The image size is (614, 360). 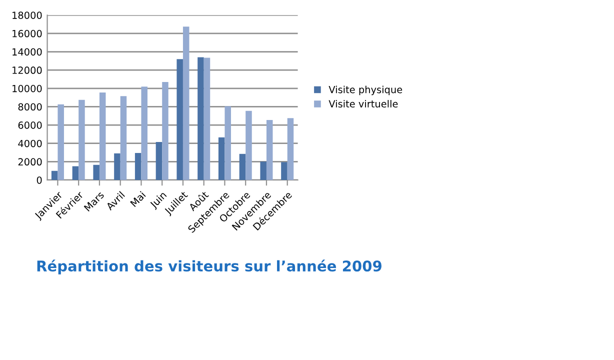 I want to click on y-tick-label: 16000, so click(x=27, y=34).